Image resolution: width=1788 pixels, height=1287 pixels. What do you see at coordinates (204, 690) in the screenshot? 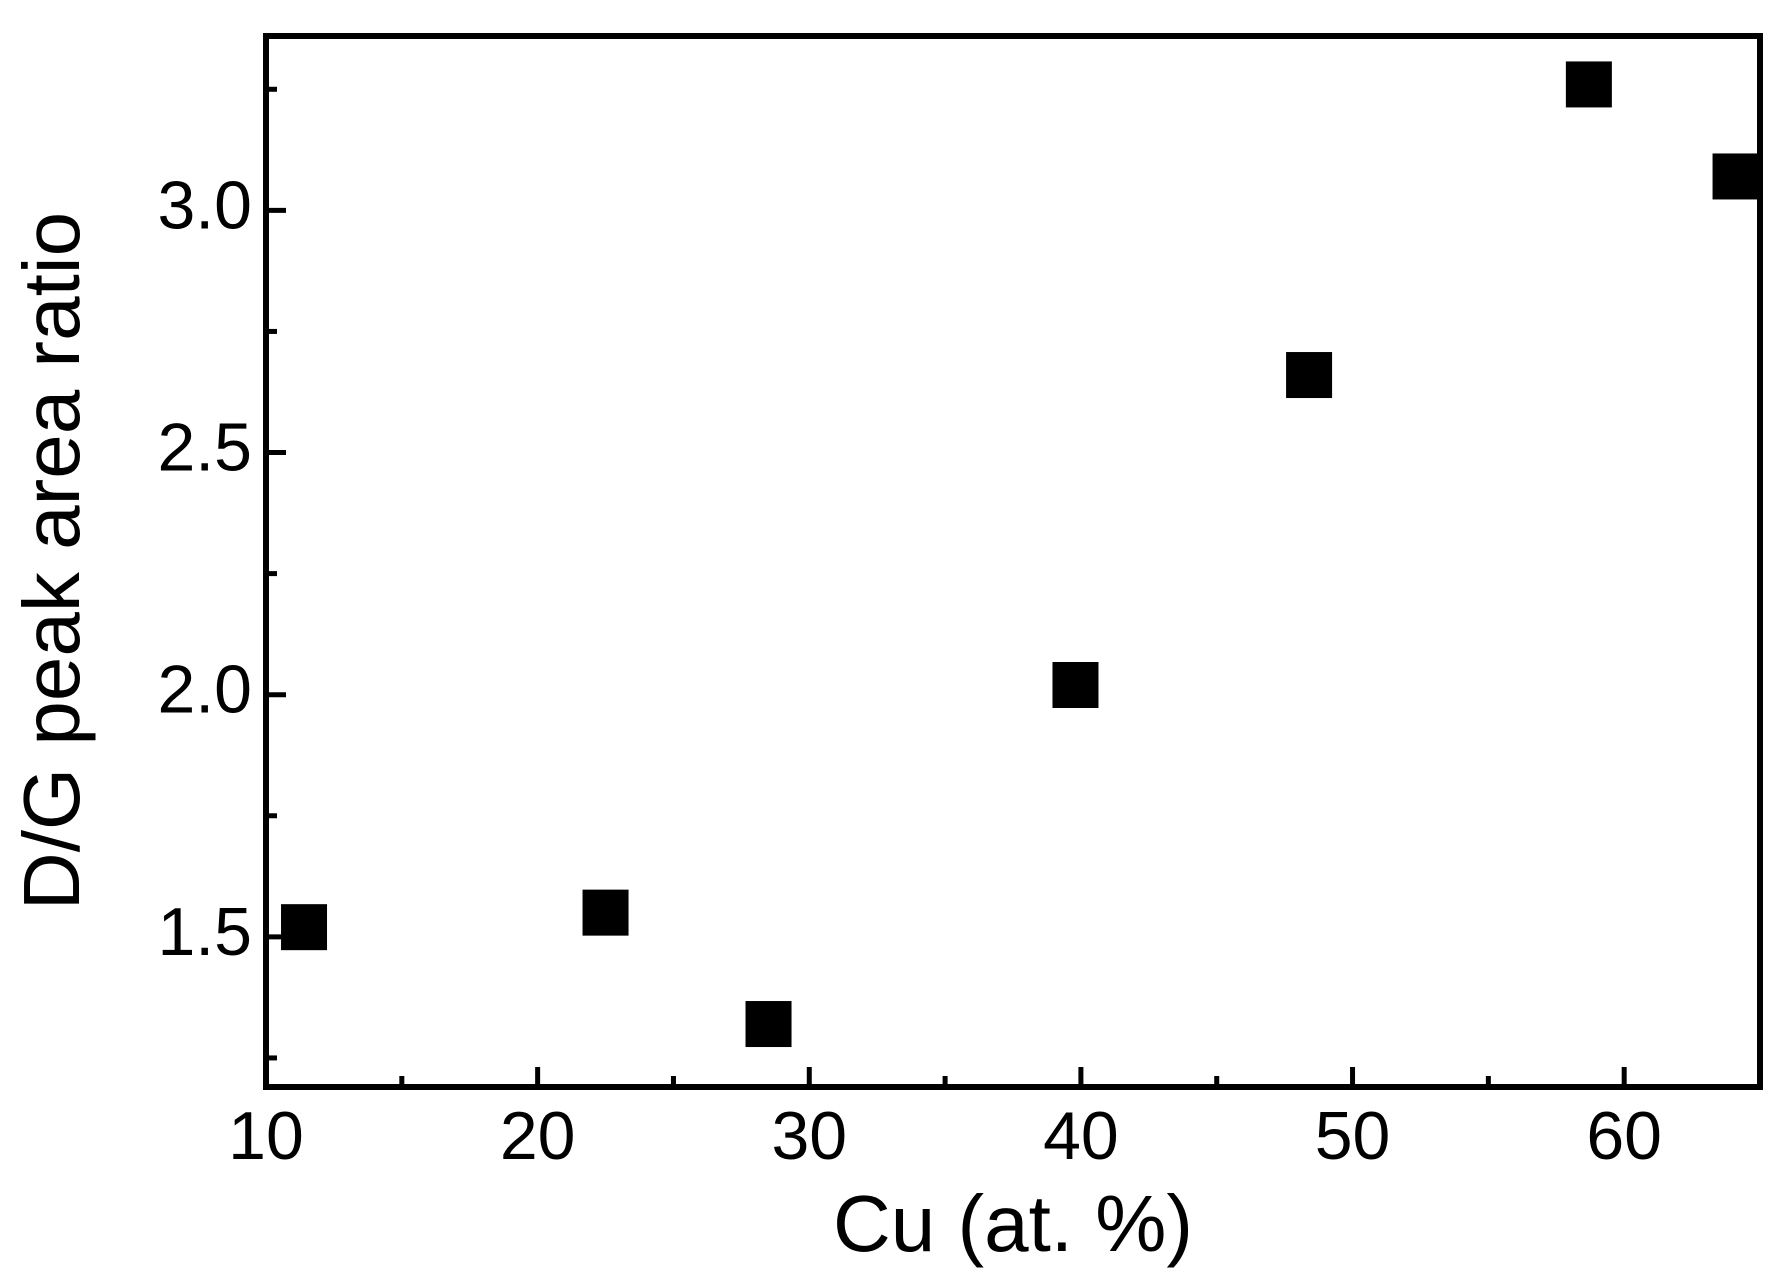
I see `y-tick-label: 2.0` at bounding box center [204, 690].